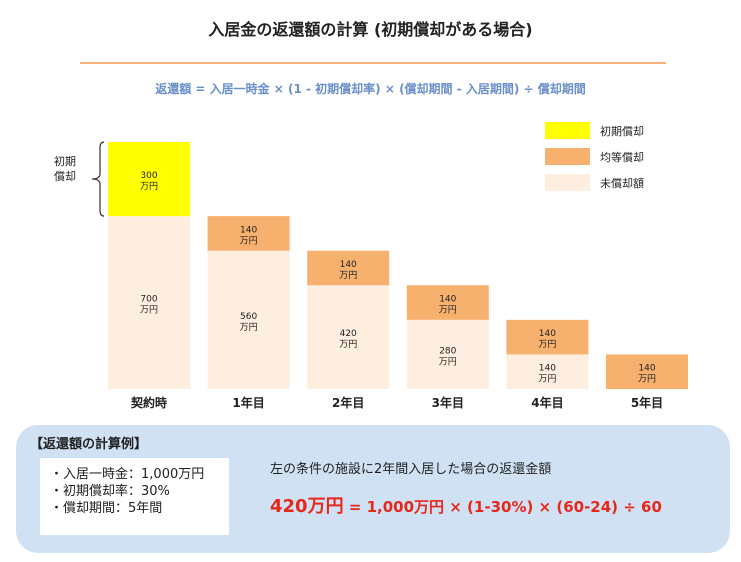 The width and height of the screenshot is (741, 562). I want to click on bar-unit-remaining-year-4: 万円, so click(547, 379).